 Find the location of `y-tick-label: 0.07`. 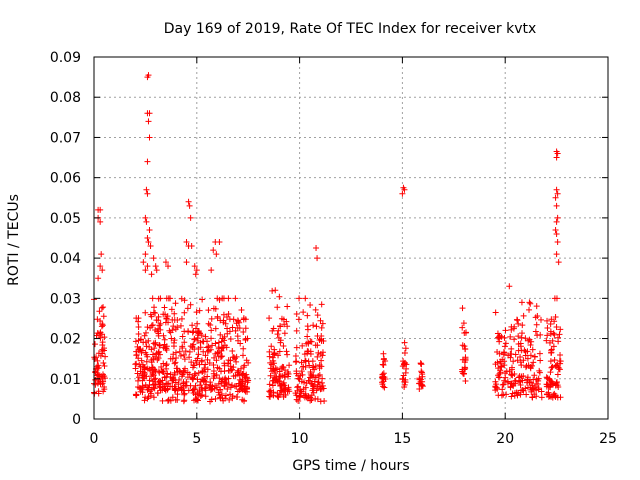

y-tick-label: 0.07 is located at coordinates (65, 138).